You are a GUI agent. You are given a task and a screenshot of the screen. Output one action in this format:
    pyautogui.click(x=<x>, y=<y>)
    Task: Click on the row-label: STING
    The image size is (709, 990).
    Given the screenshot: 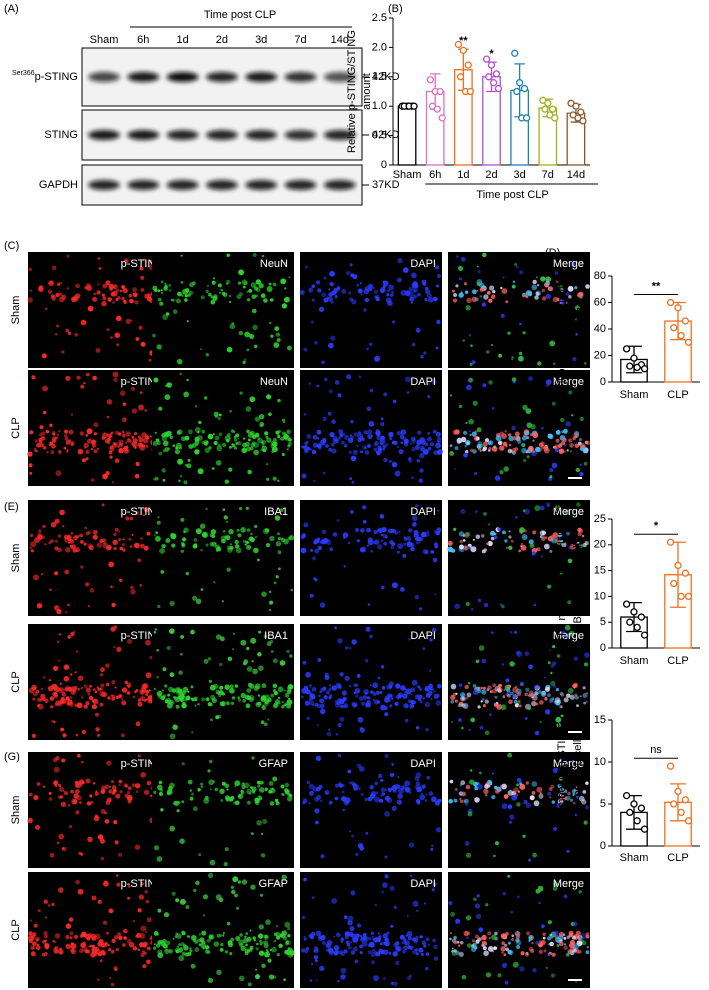 What is the action you would take?
    pyautogui.click(x=61, y=135)
    